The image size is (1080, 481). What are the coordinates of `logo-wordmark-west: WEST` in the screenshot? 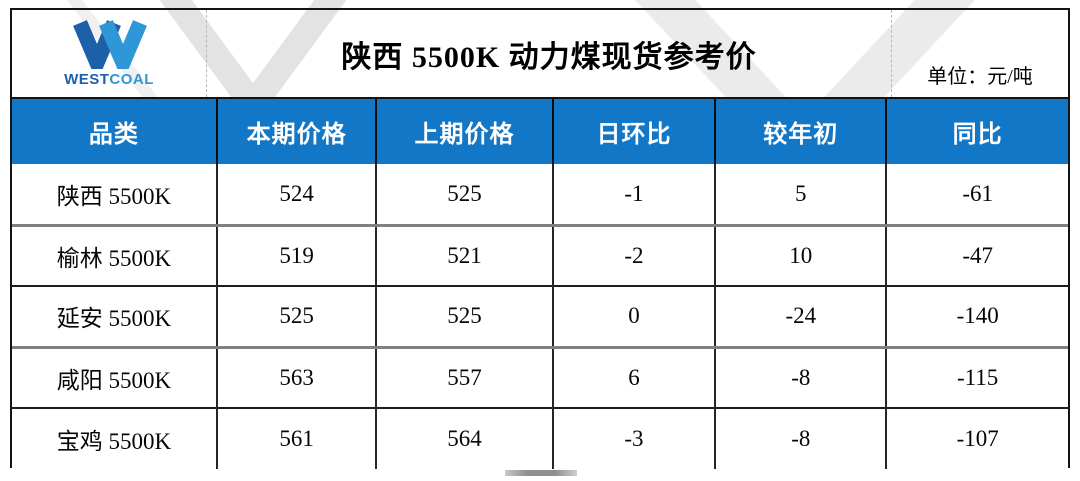 It's located at (87, 79).